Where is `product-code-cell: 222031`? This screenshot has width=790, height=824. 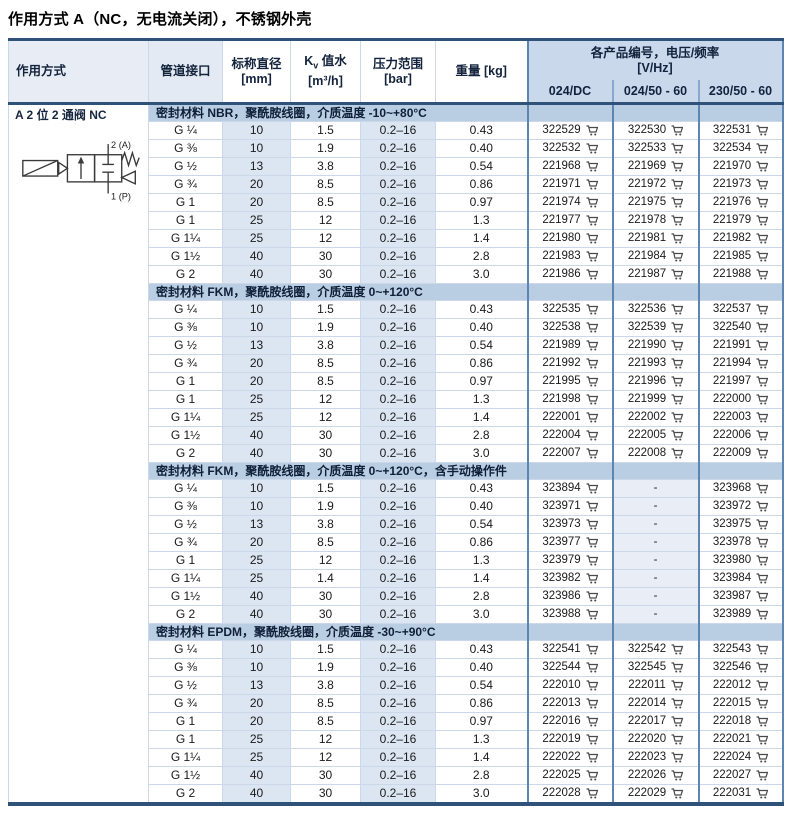 product-code-cell: 222031 is located at coordinates (740, 794).